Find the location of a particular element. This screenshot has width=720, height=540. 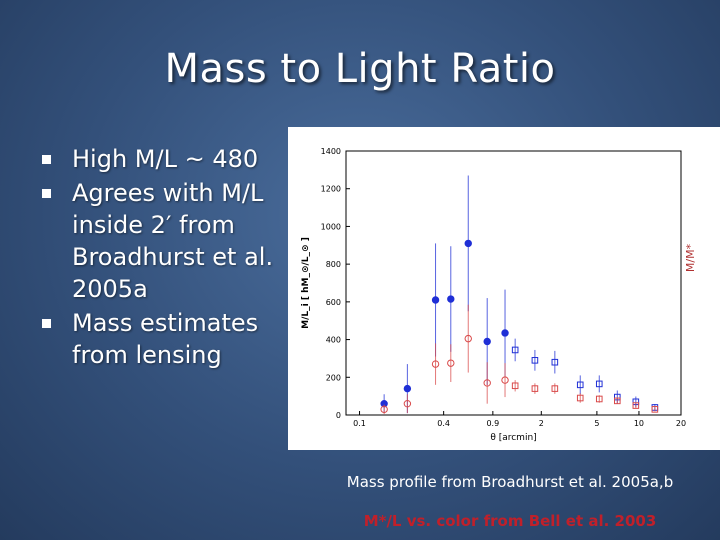

x-tick-label: 0.1 is located at coordinates (359, 423).